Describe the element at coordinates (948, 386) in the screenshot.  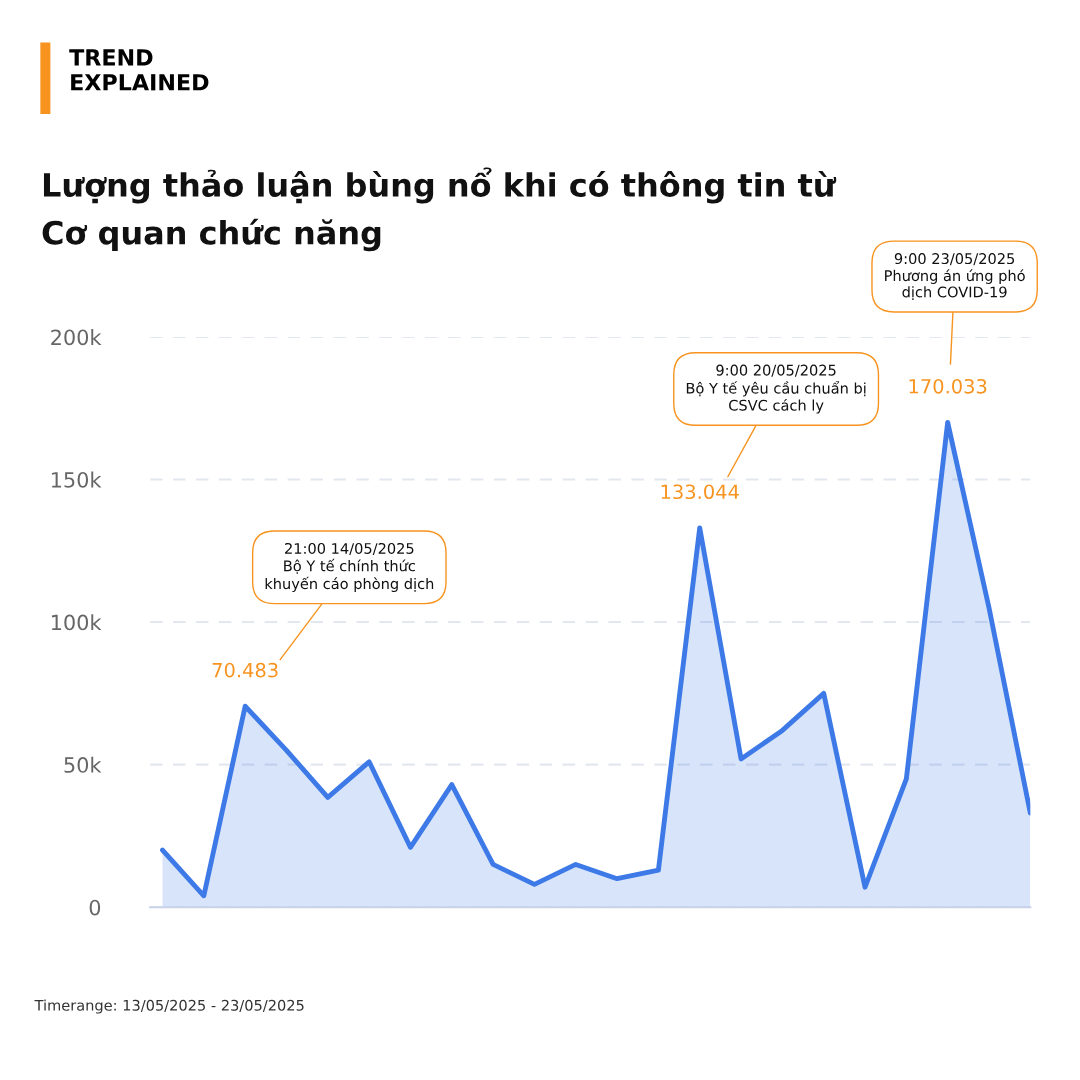
I see `data-label: 170.033` at that location.